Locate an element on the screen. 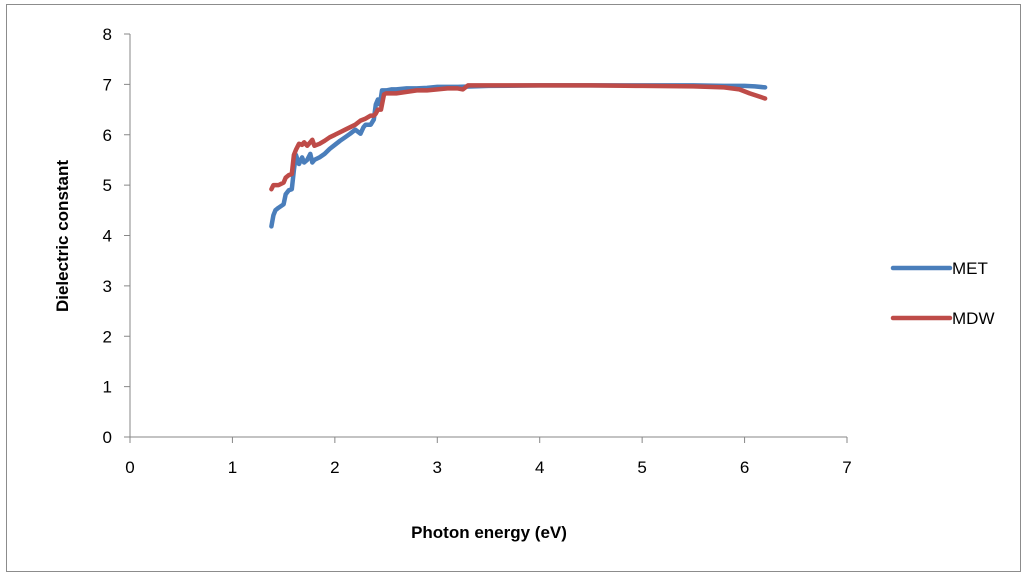  x-tick-label: 0 is located at coordinates (129, 467).